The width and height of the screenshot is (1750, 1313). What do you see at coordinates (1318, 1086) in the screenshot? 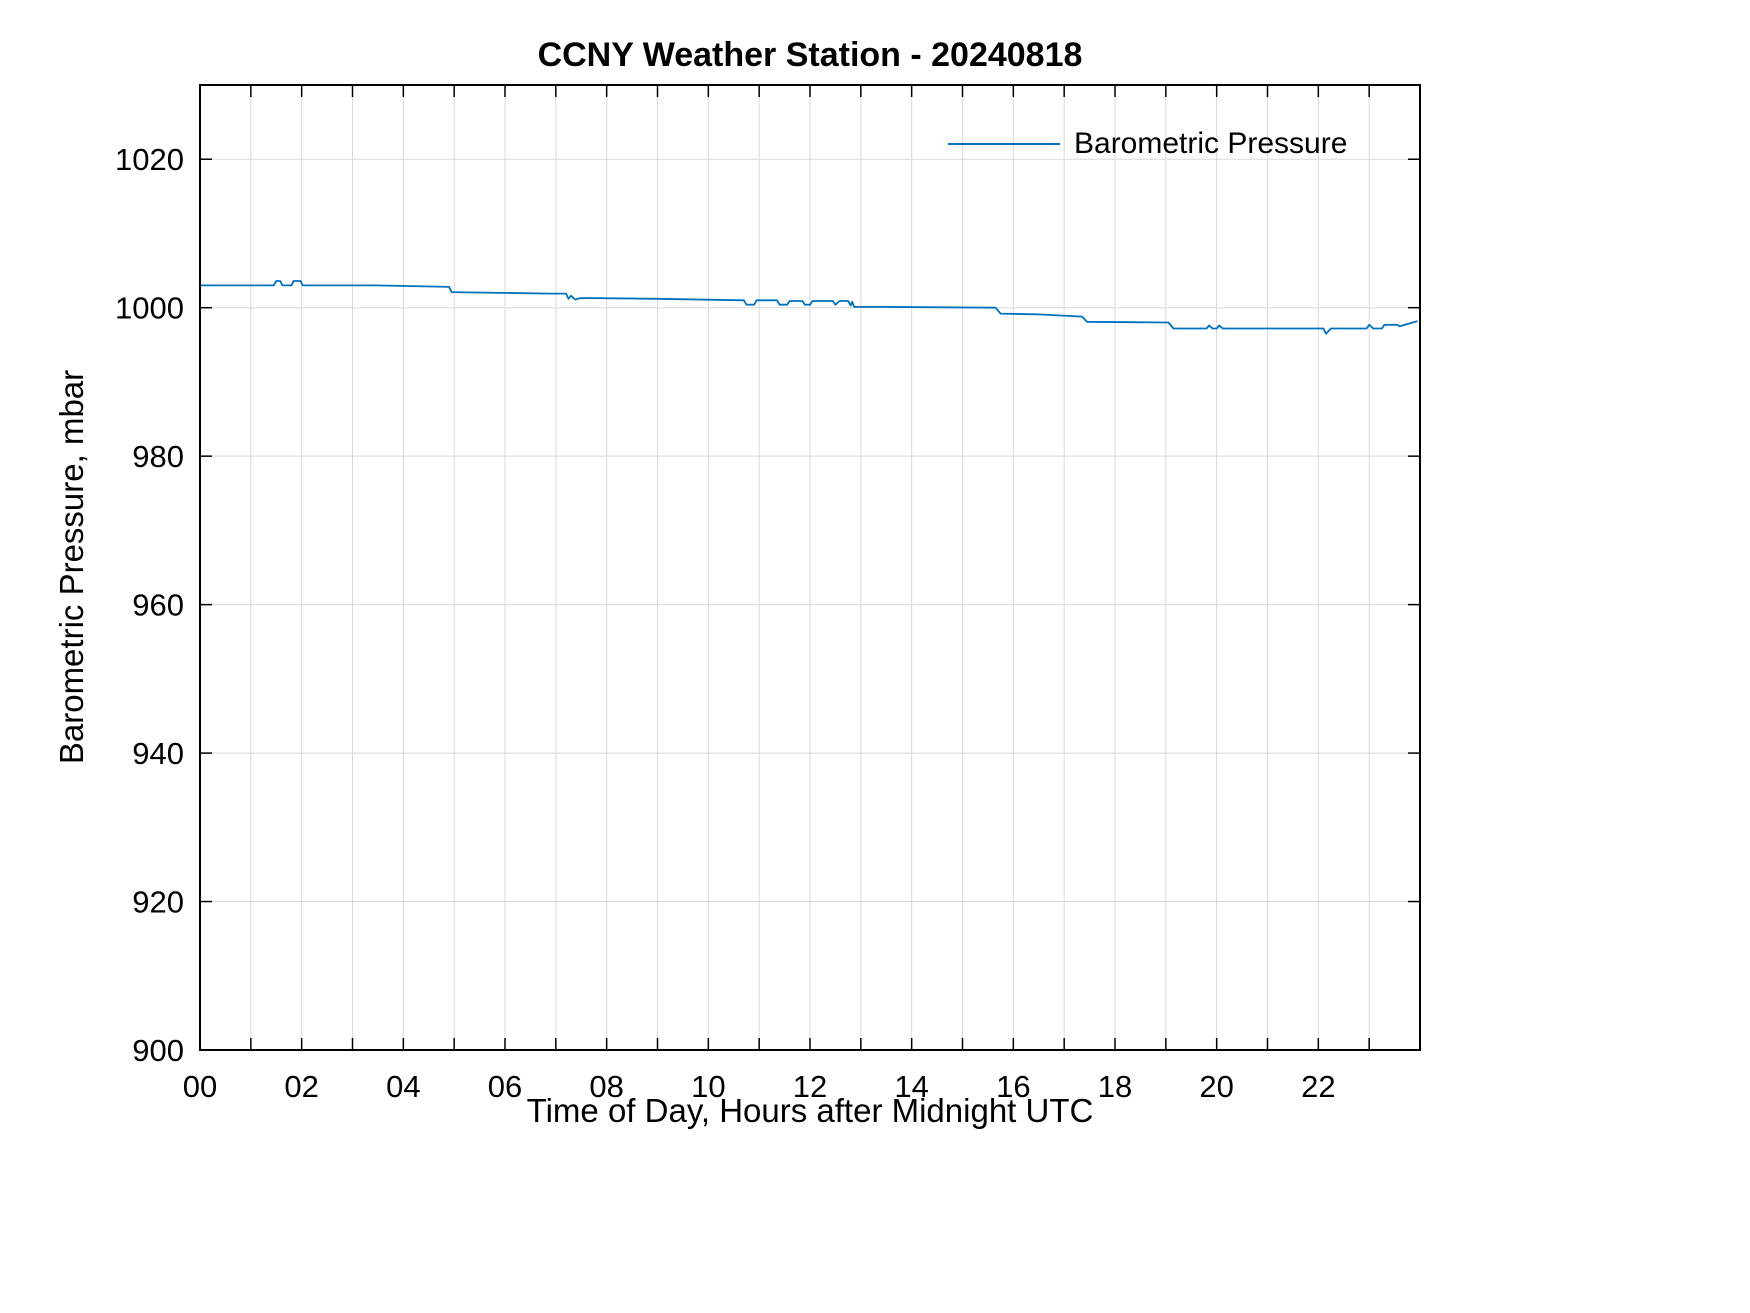
I see `x-tick-label: 22` at bounding box center [1318, 1086].